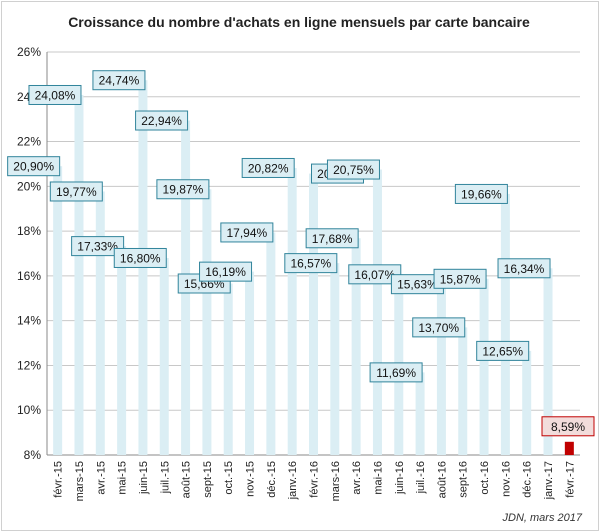 This screenshot has width=600, height=532. I want to click on y-tick-label: 18%, so click(29, 231).